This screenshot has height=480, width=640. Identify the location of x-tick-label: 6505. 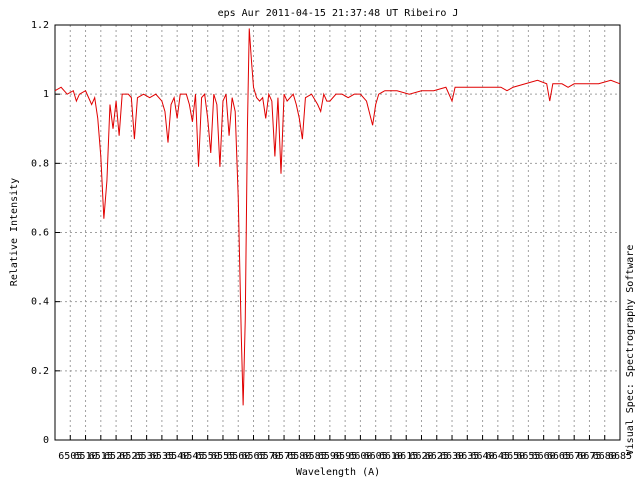
(70, 456).